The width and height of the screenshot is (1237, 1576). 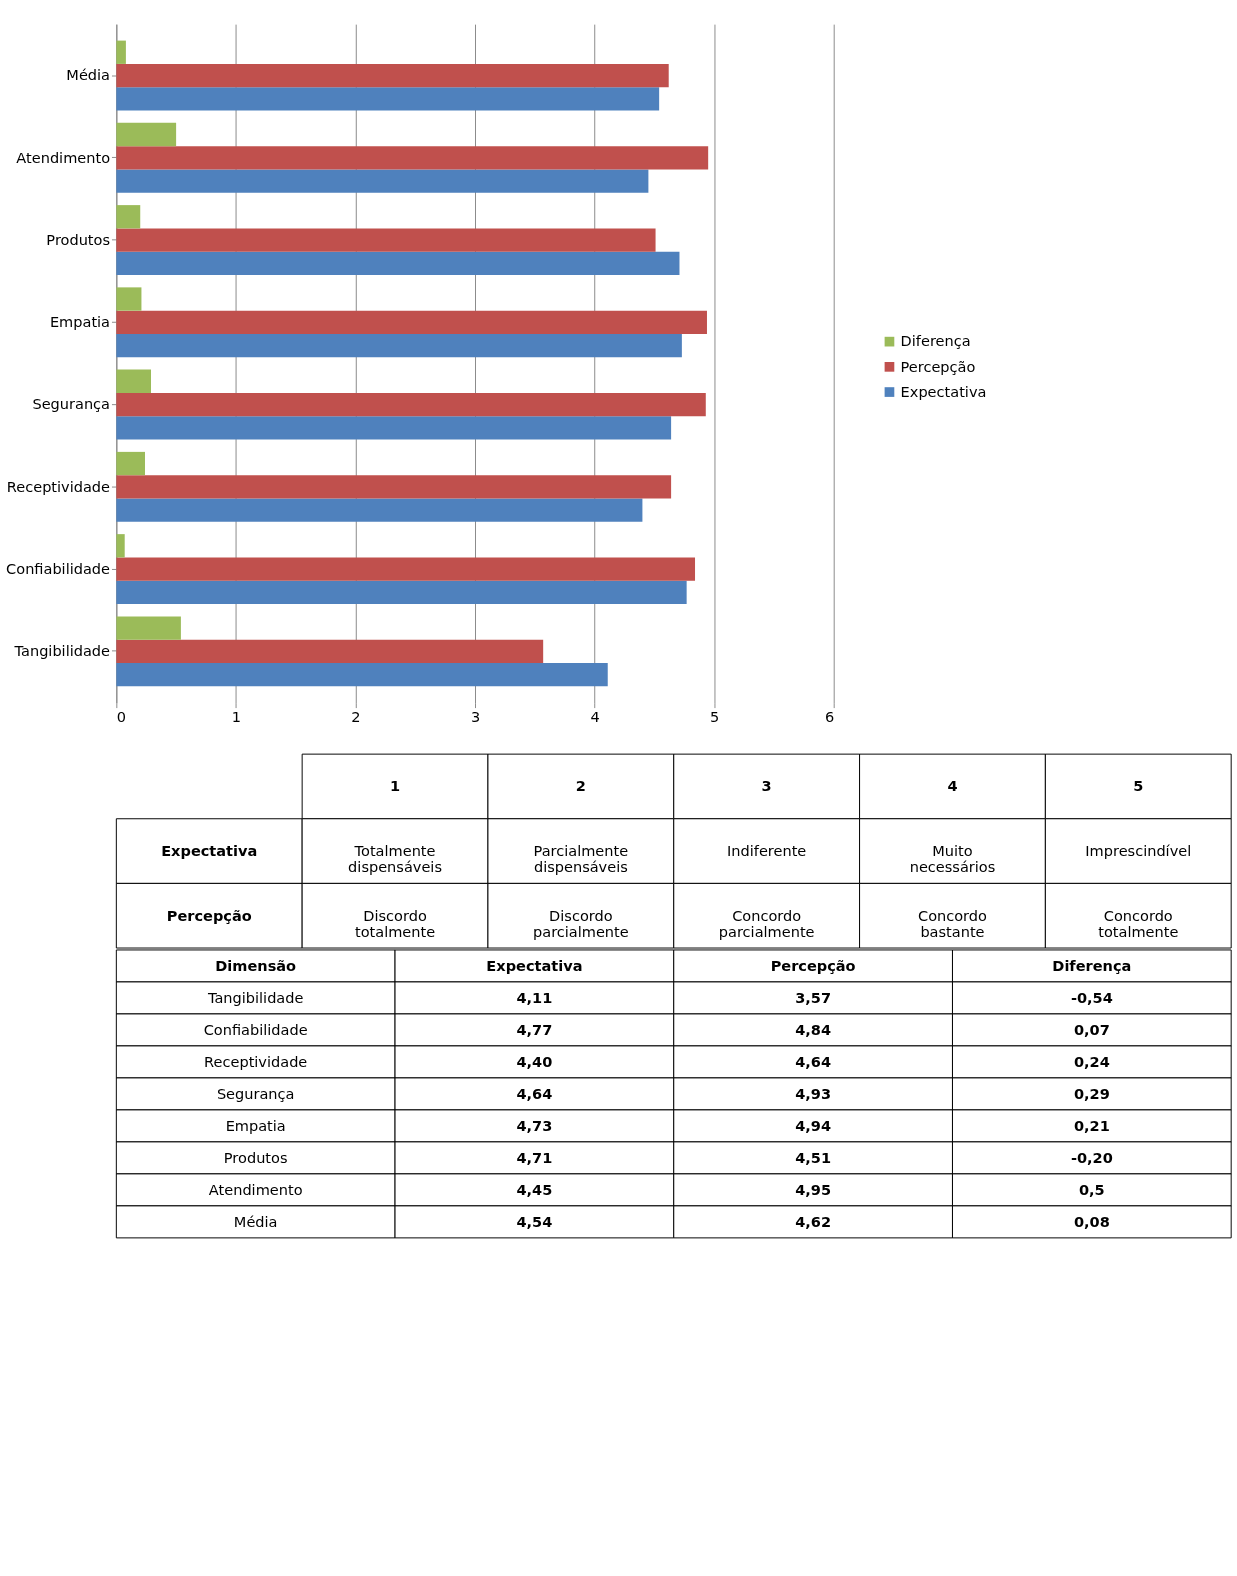 I want to click on x-tick-label: 2, so click(x=356, y=716).